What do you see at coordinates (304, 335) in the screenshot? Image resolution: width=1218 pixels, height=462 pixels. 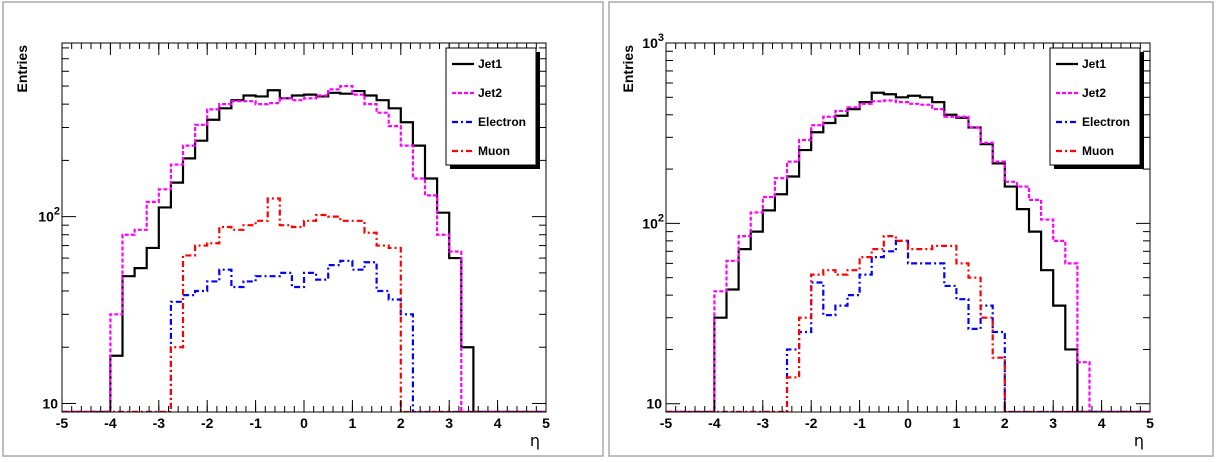 I see `histogram-line-electron` at bounding box center [304, 335].